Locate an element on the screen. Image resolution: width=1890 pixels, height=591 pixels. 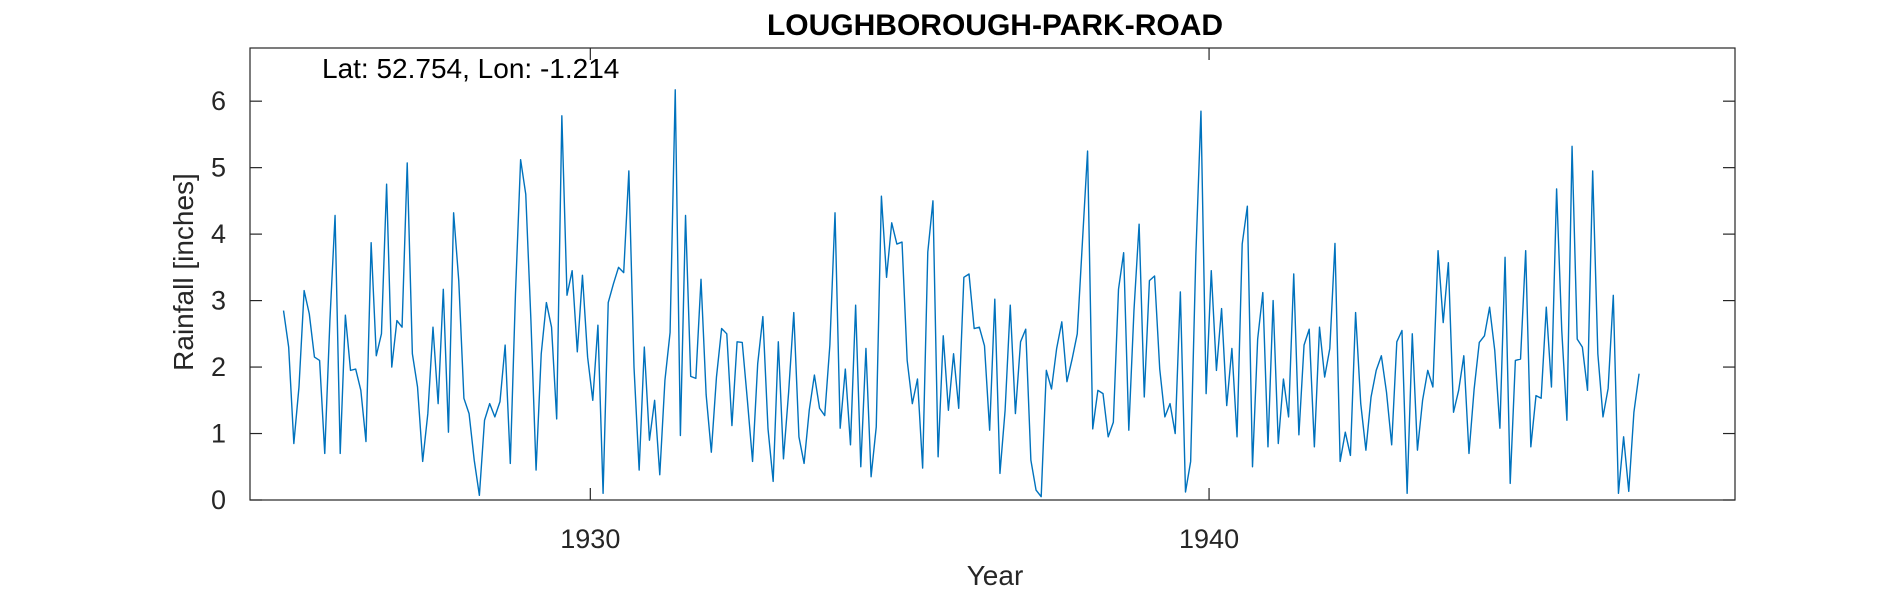
x-axis-label: Year is located at coordinates (995, 575).